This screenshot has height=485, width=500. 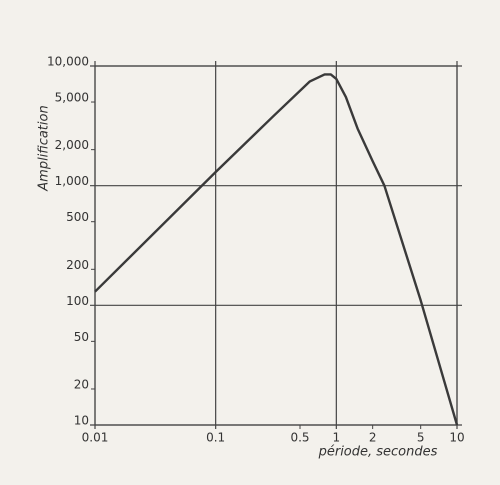 I want to click on x-tick-label: 5, so click(x=421, y=438).